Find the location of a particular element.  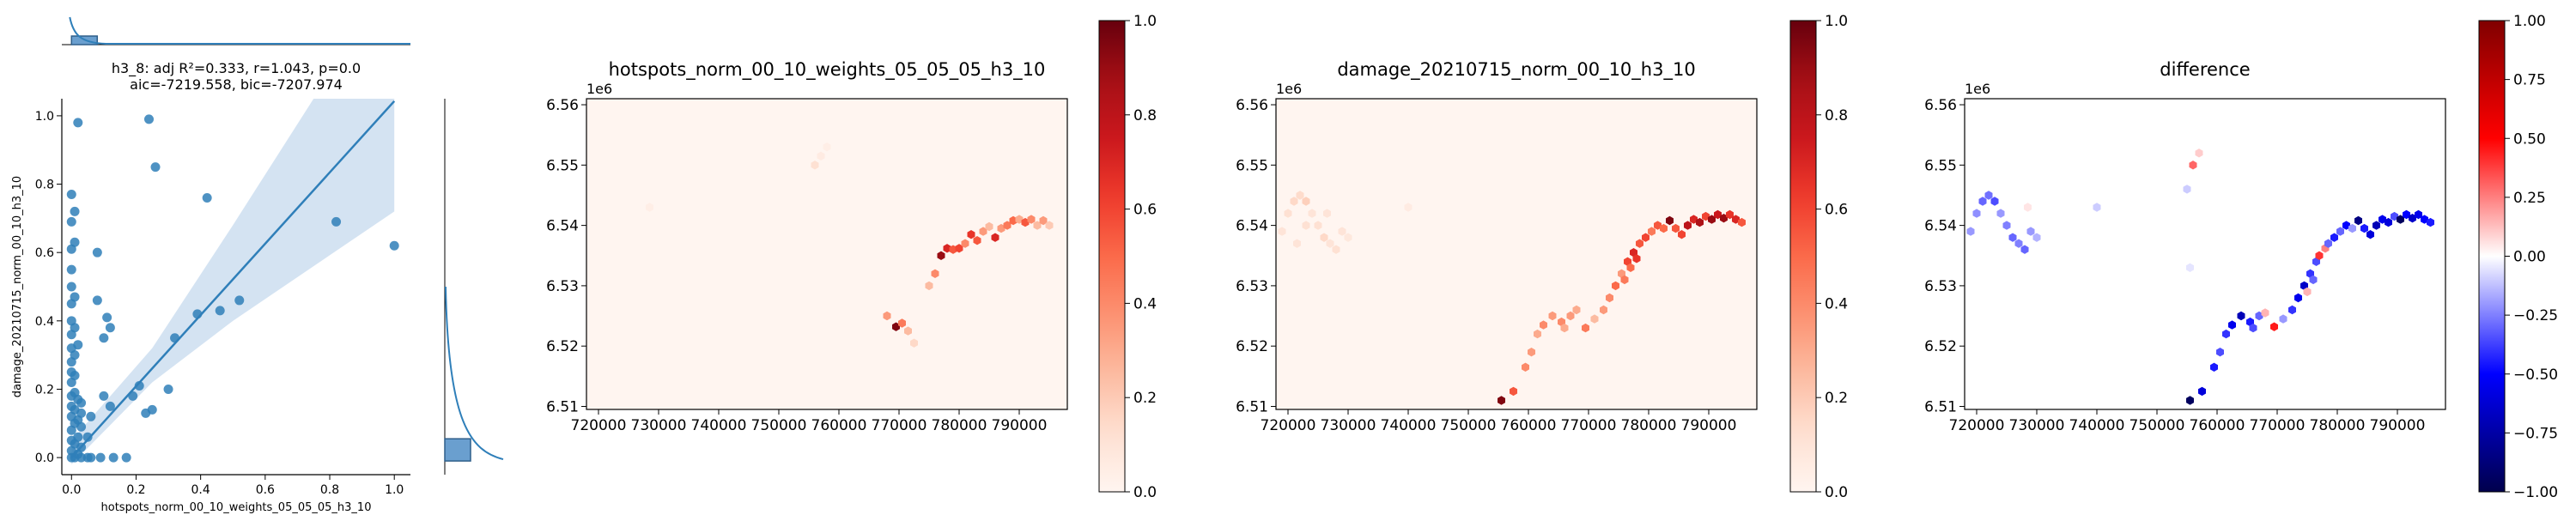

map-frame is located at coordinates (2205, 254).